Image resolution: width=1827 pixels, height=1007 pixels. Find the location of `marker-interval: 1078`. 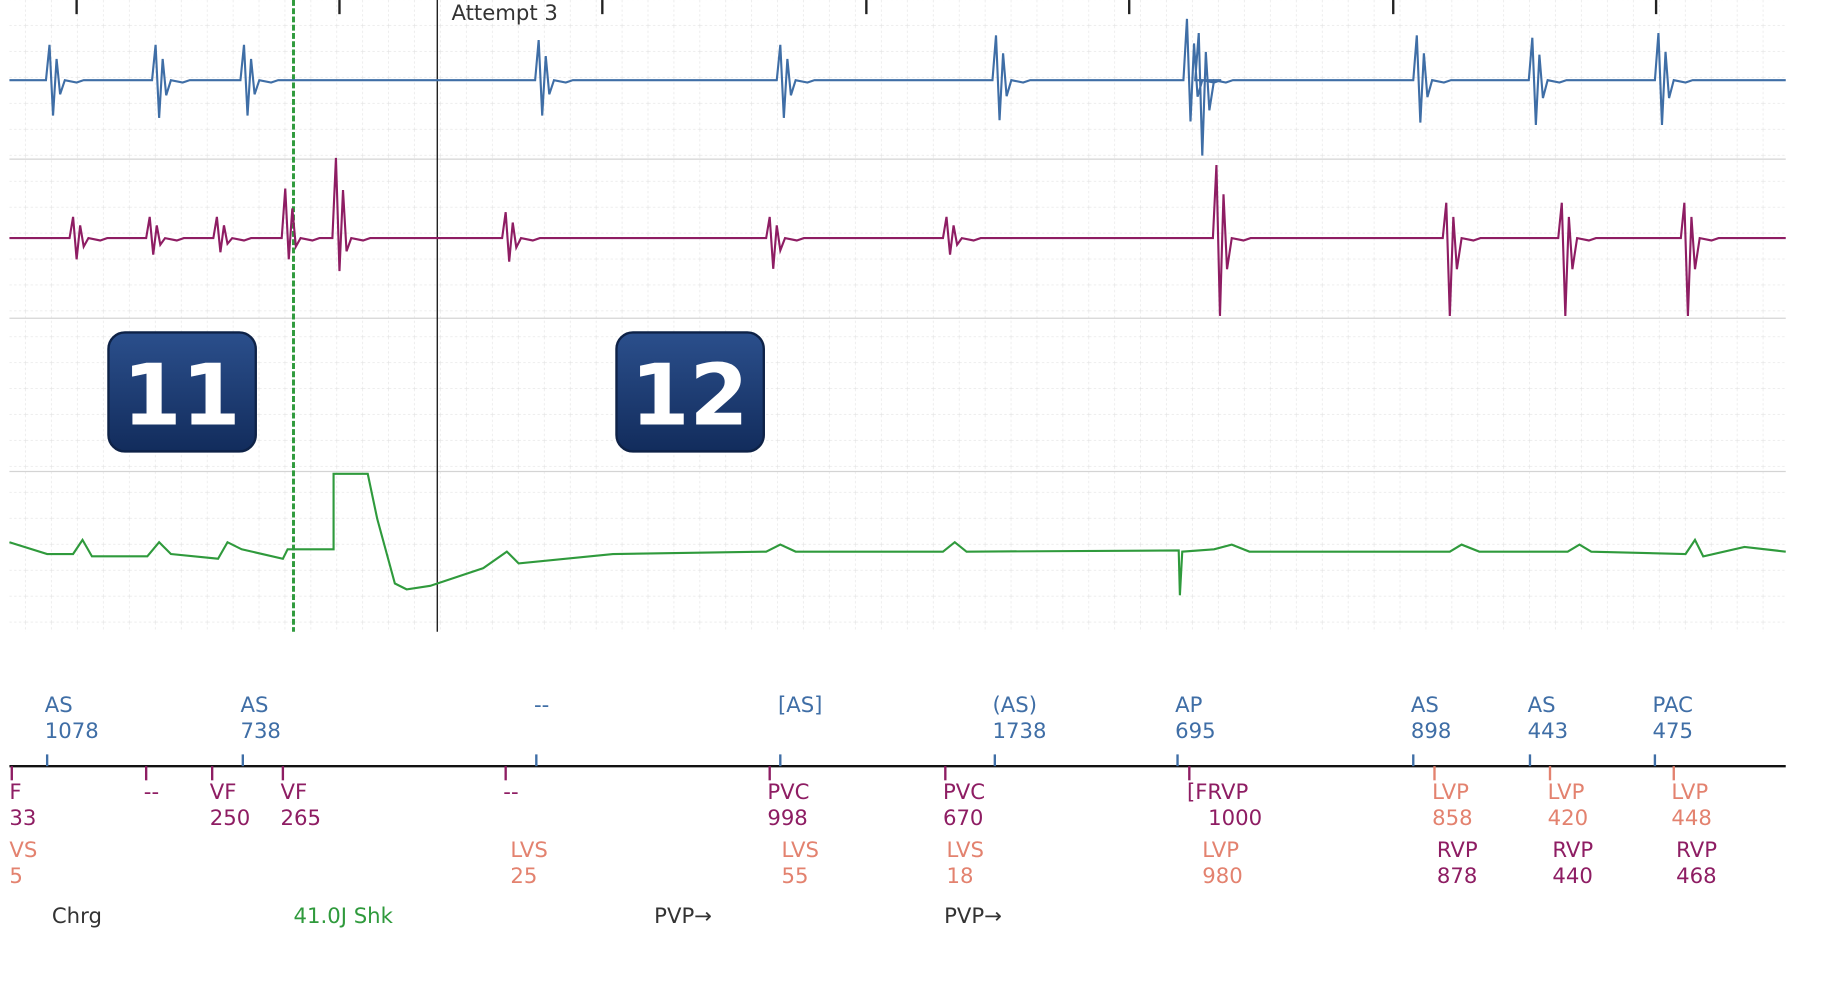

marker-interval: 1078 is located at coordinates (72, 731).